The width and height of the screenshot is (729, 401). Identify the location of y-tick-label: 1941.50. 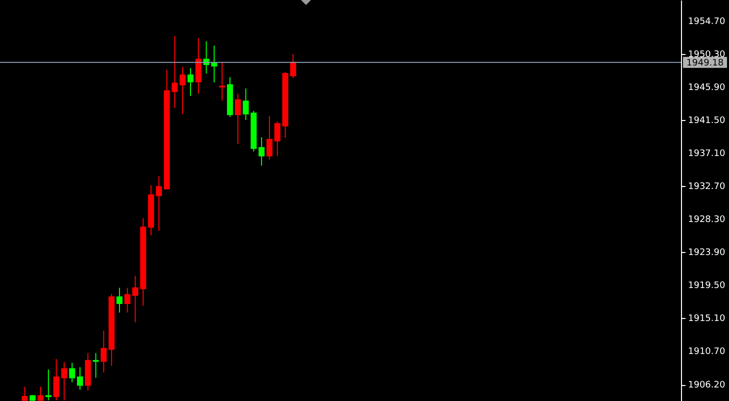
(707, 121).